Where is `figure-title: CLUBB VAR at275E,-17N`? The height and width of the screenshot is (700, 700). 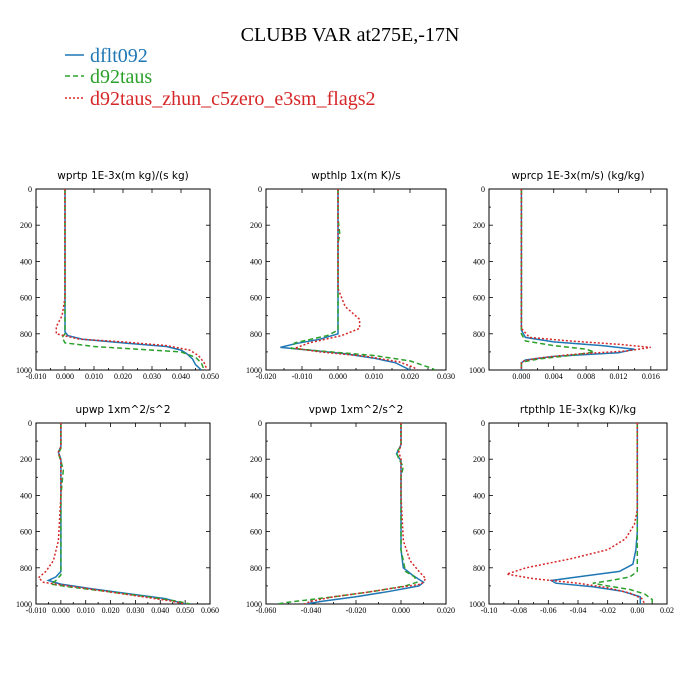 figure-title: CLUBB VAR at275E,-17N is located at coordinates (350, 35).